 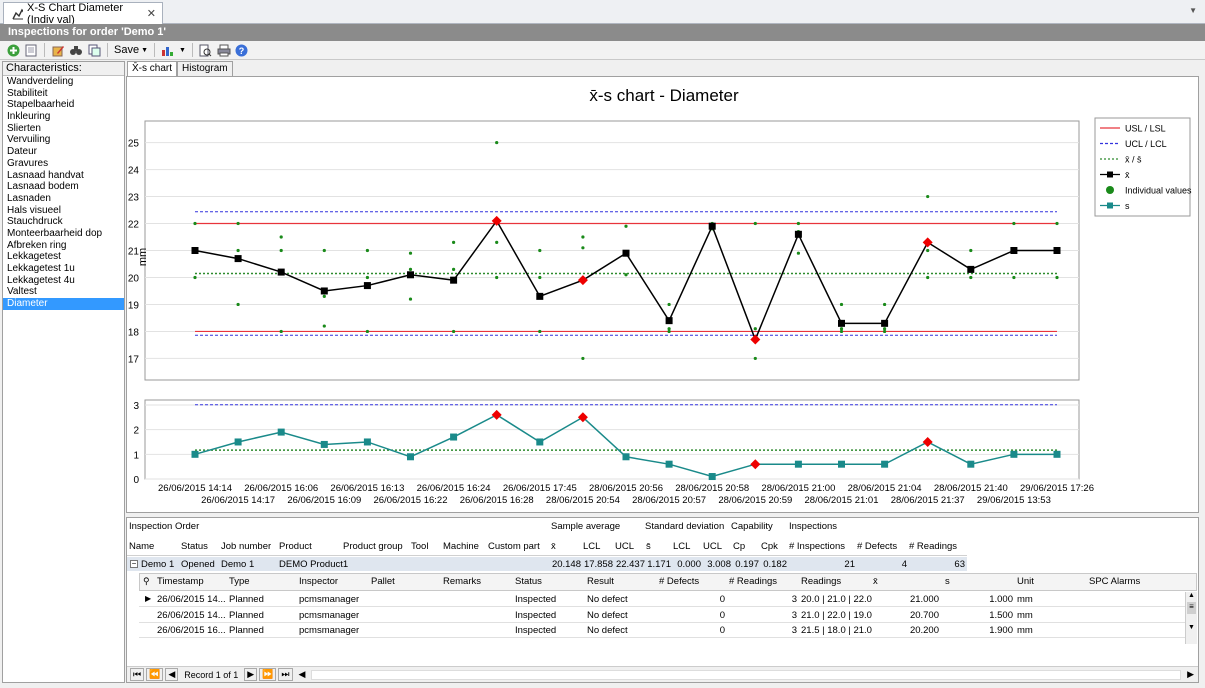 I want to click on column-header: Job number, so click(x=246, y=546).